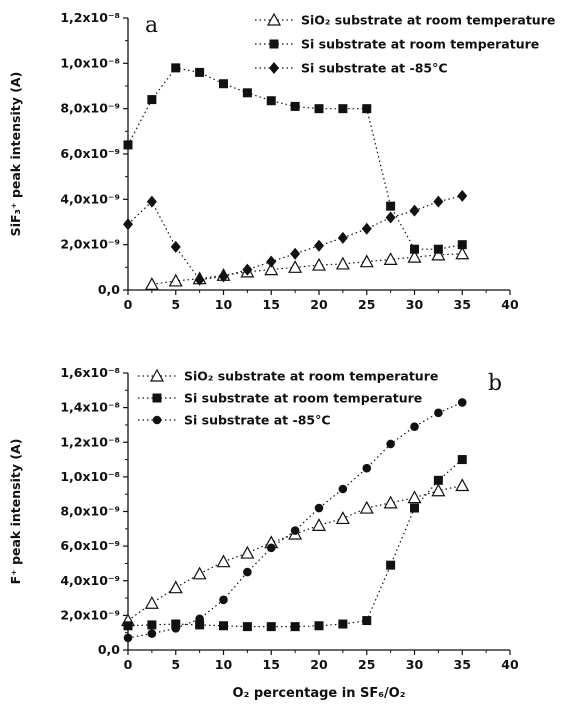 The height and width of the screenshot is (720, 568). I want to click on x-tick-label: 25, so click(366, 664).